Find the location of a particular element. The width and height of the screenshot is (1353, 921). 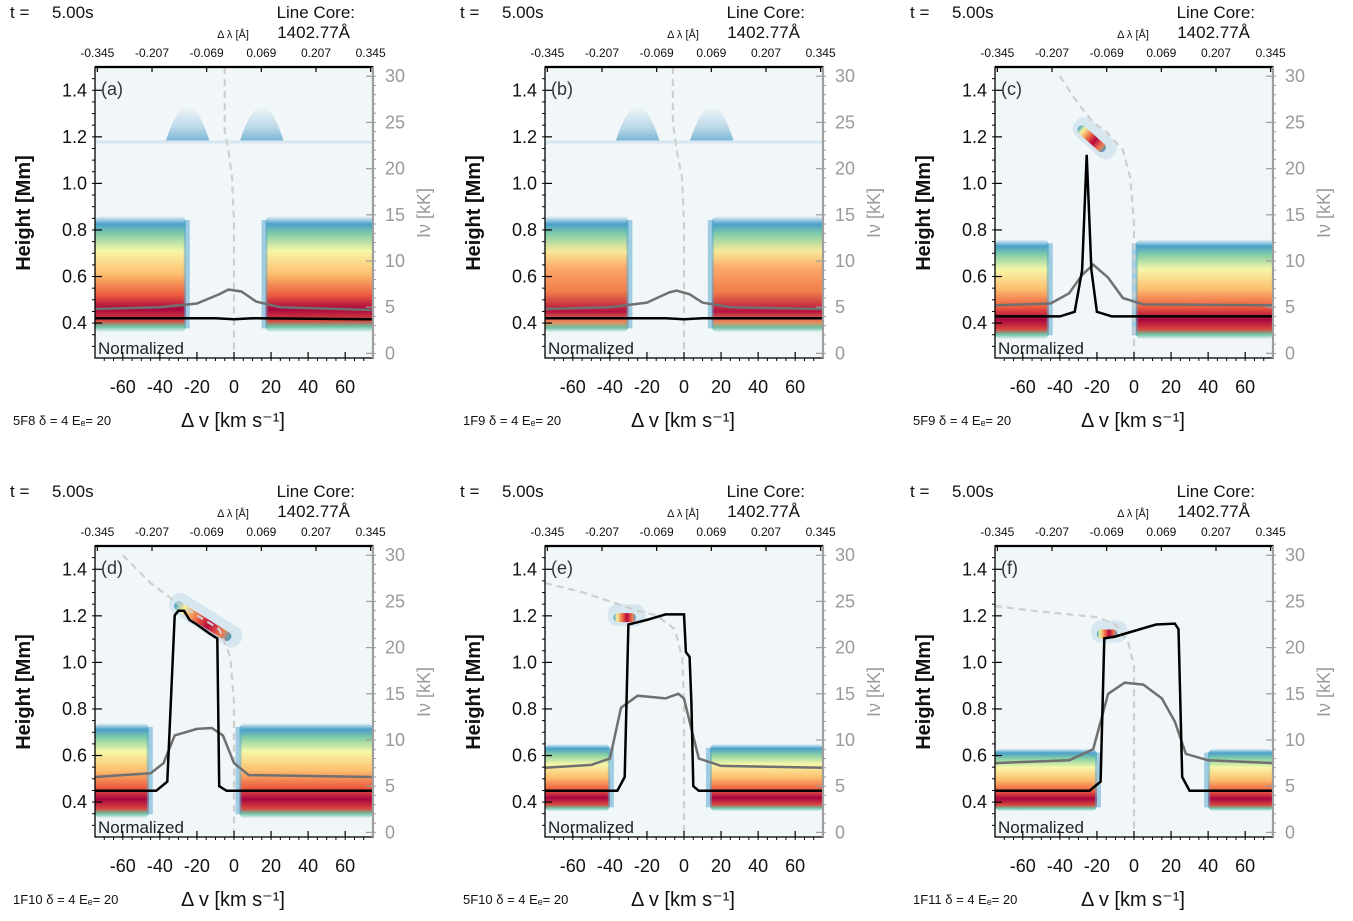

tcf-line is located at coordinates (684, 142).